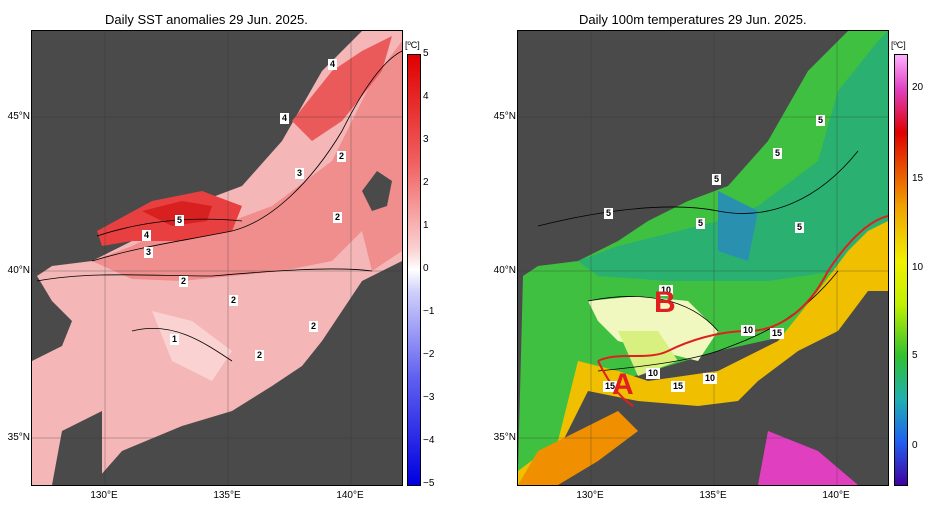 Image resolution: width=933 pixels, height=526 pixels. I want to click on right-colorbar-tick: 20, so click(918, 87).